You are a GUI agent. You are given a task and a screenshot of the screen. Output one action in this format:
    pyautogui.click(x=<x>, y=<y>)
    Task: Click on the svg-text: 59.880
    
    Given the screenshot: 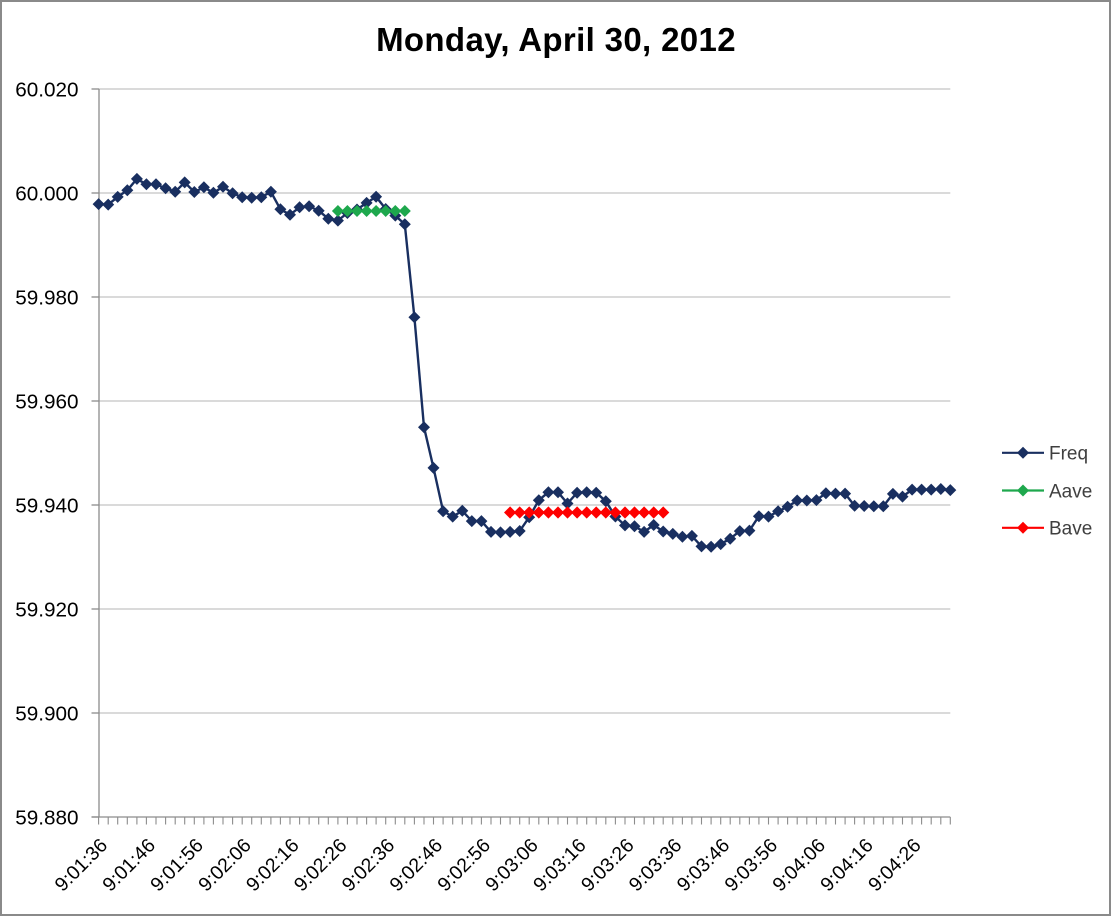 What is the action you would take?
    pyautogui.click(x=46, y=817)
    